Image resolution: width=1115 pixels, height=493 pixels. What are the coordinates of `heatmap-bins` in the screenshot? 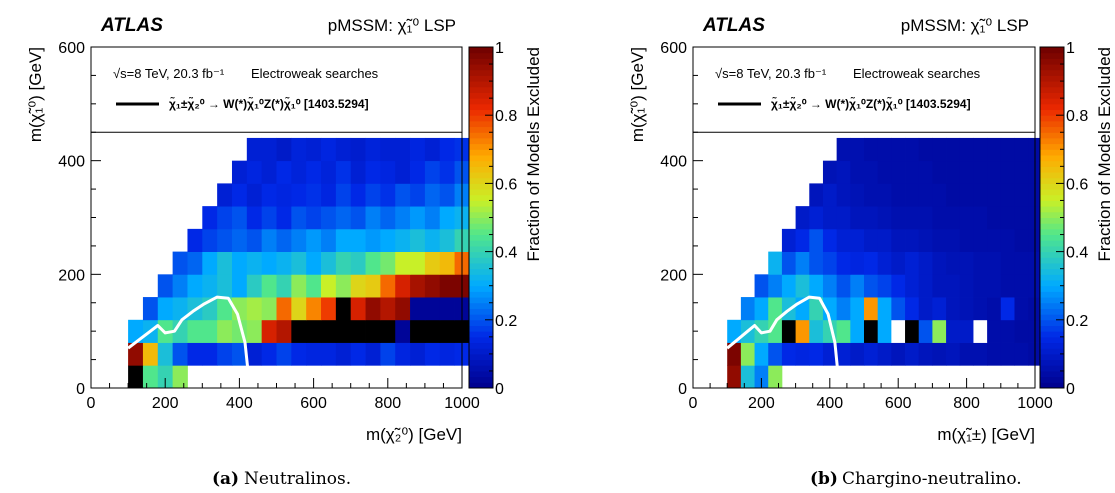 It's located at (885, 263).